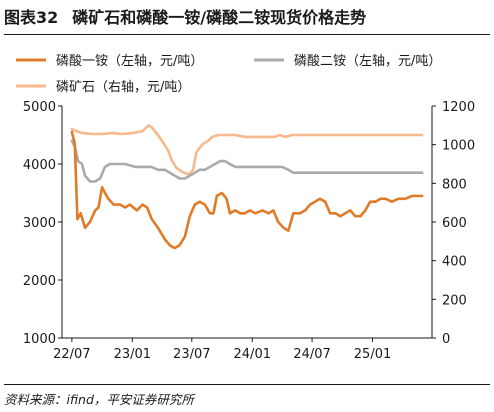 This screenshot has width=494, height=412. Describe the element at coordinates (454, 262) in the screenshot. I see `right-tick-label: 400` at that location.